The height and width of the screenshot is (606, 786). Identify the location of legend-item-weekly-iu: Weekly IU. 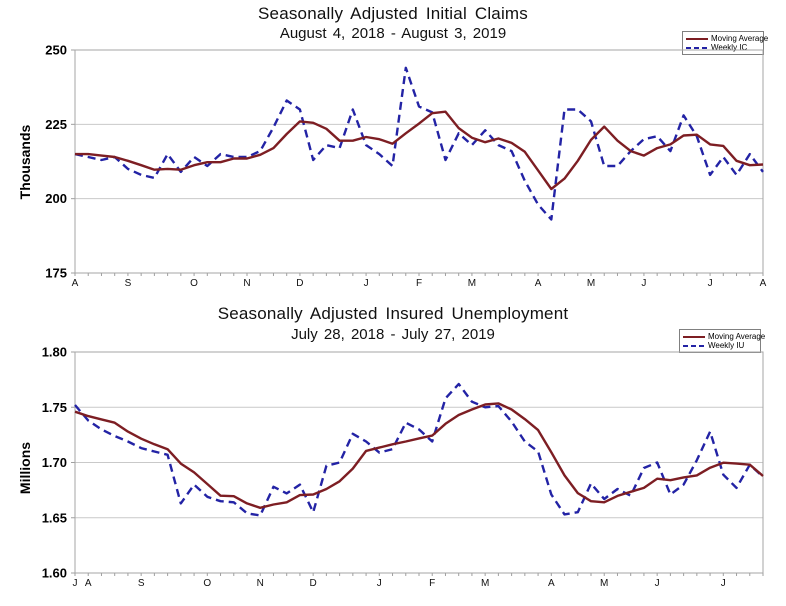
(720, 345).